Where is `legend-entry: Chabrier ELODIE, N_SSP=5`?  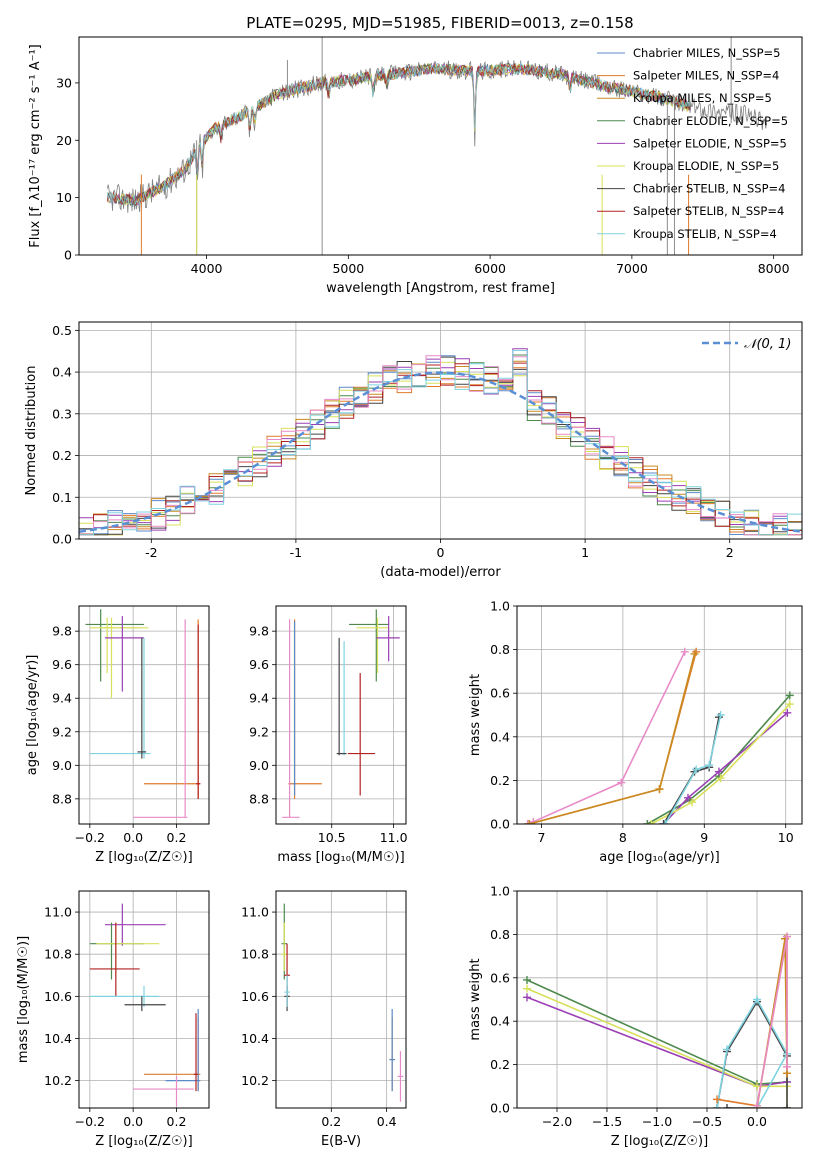
legend-entry: Chabrier ELODIE, N_SSP=5 is located at coordinates (710, 121).